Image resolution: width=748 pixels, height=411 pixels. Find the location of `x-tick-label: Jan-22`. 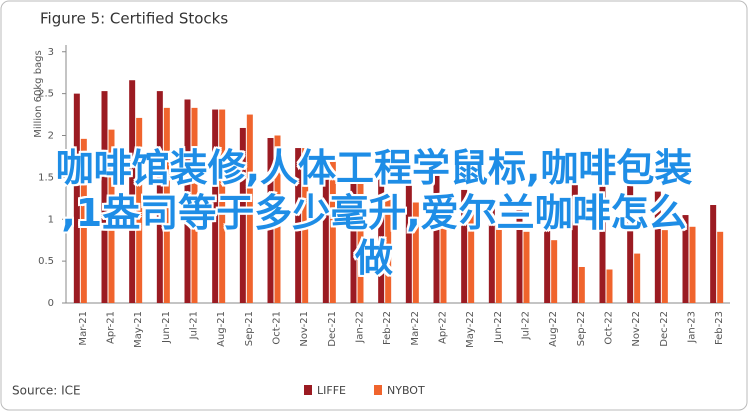

x-tick-label: Jan-22 is located at coordinates (360, 327).